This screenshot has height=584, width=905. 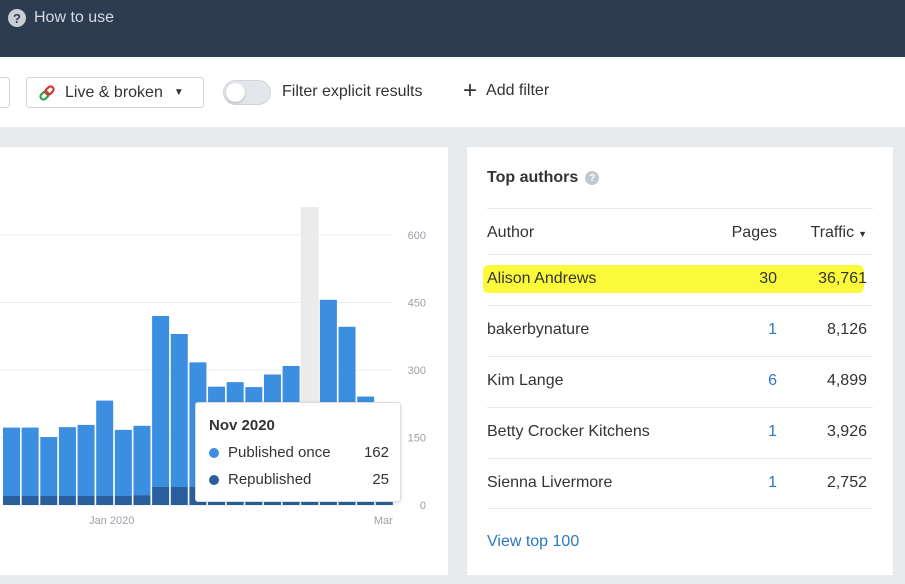 I want to click on tooltip-row-republished: Republished 25, so click(x=299, y=479).